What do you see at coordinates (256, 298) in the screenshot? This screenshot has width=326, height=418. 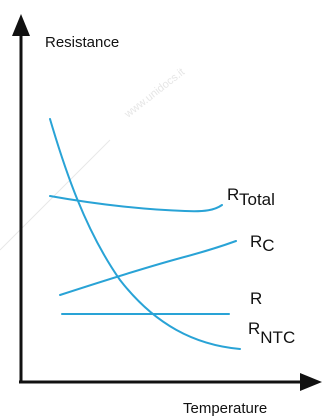 I see `series-label-r: R` at bounding box center [256, 298].